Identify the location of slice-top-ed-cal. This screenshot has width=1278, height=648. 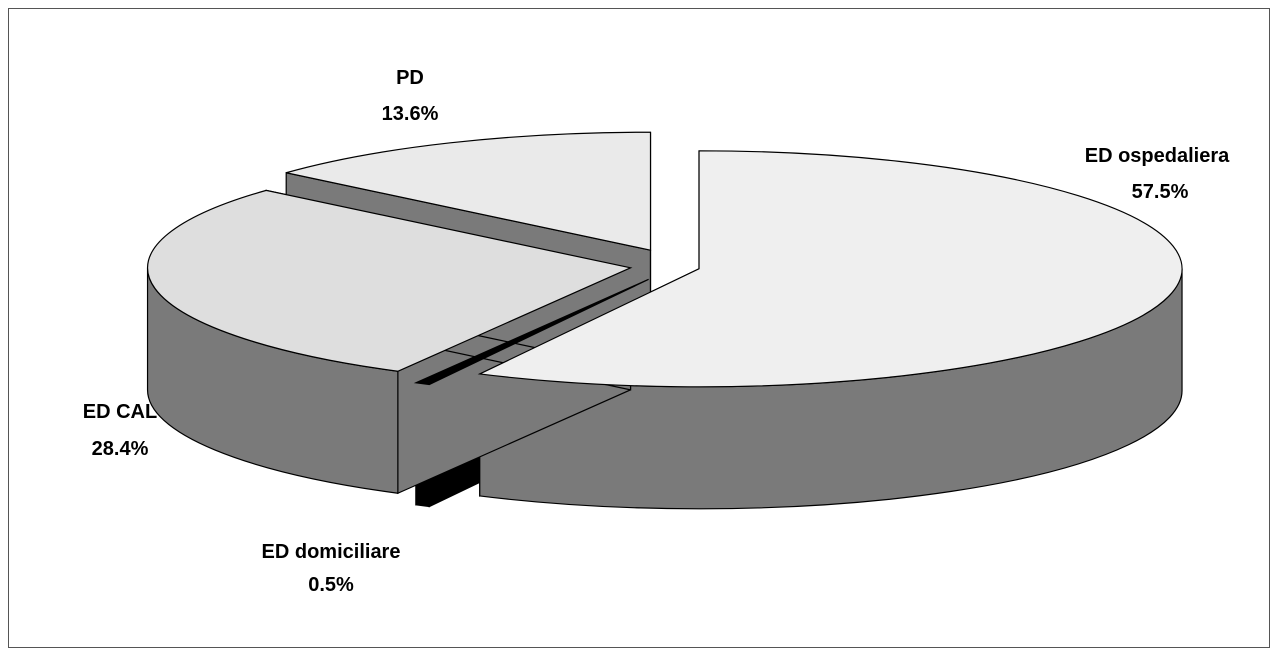
(389, 280).